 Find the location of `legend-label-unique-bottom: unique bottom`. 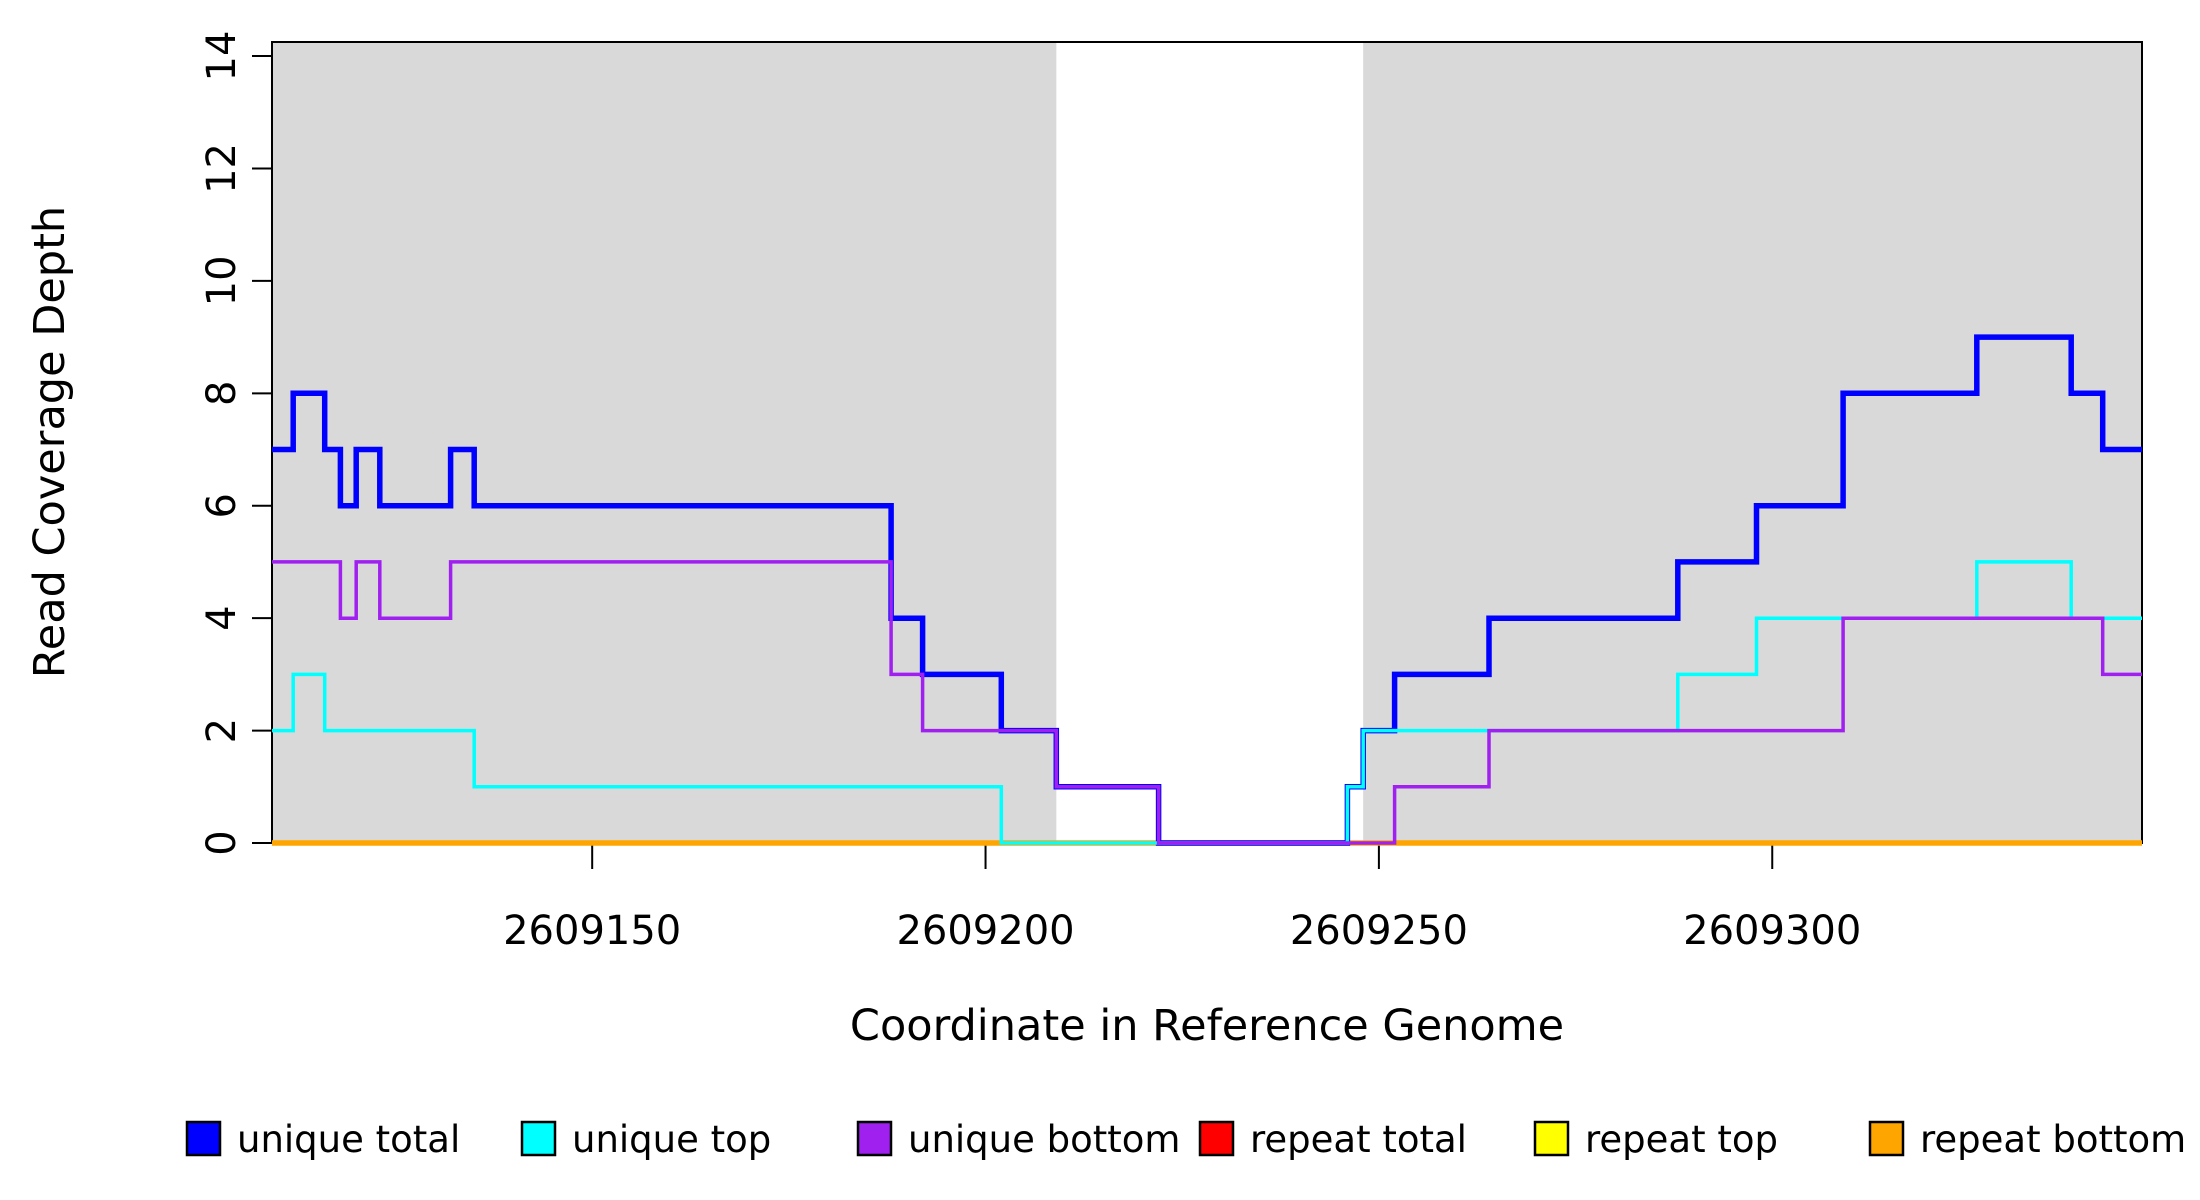

legend-label-unique-bottom: unique bottom is located at coordinates (1044, 1139).